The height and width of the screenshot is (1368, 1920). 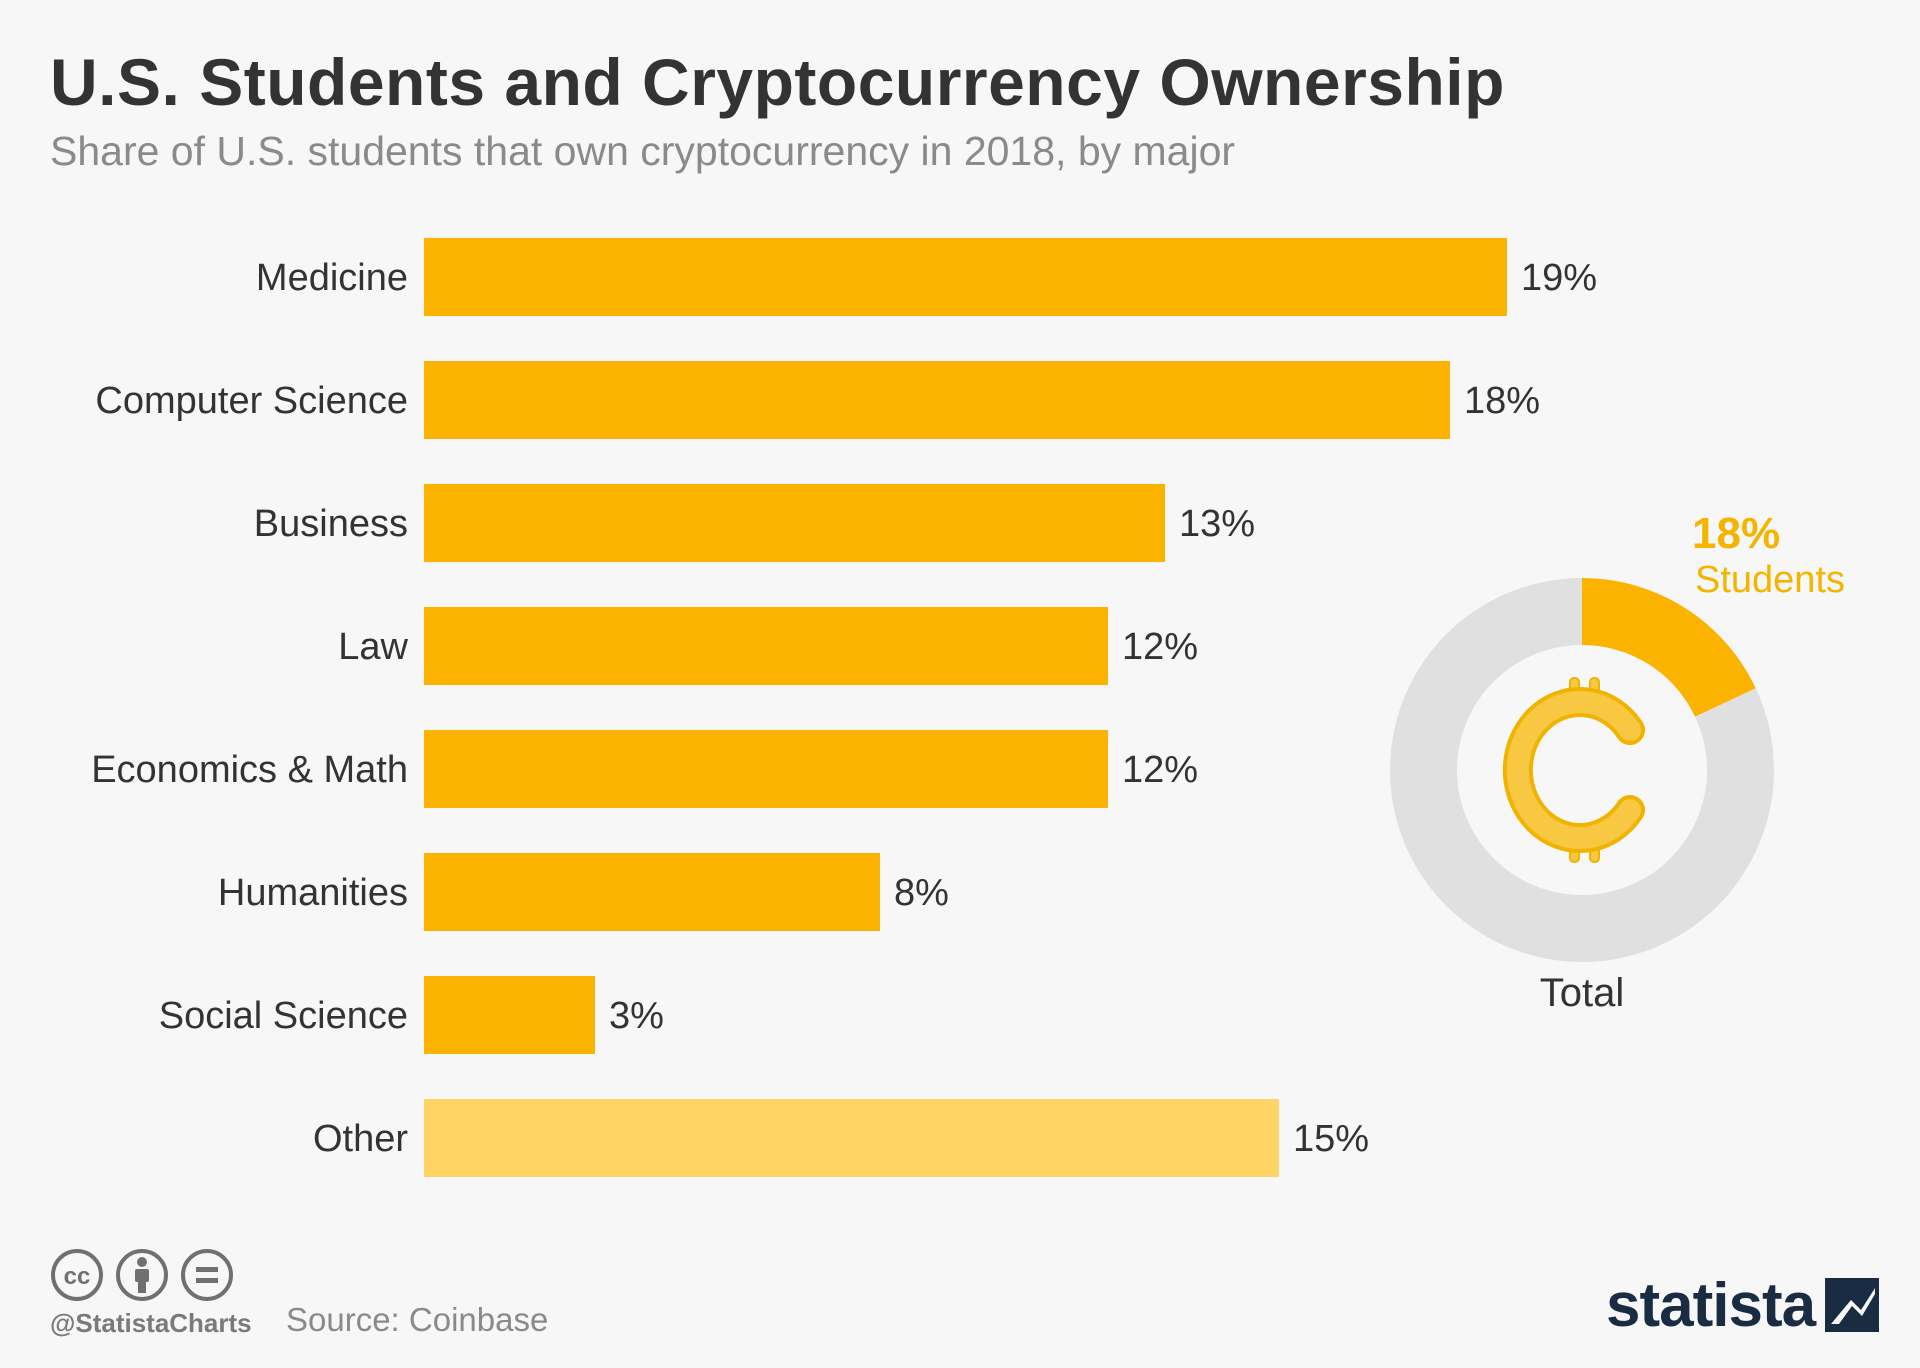 I want to click on bar-row: Law 12%, so click(x=768, y=646).